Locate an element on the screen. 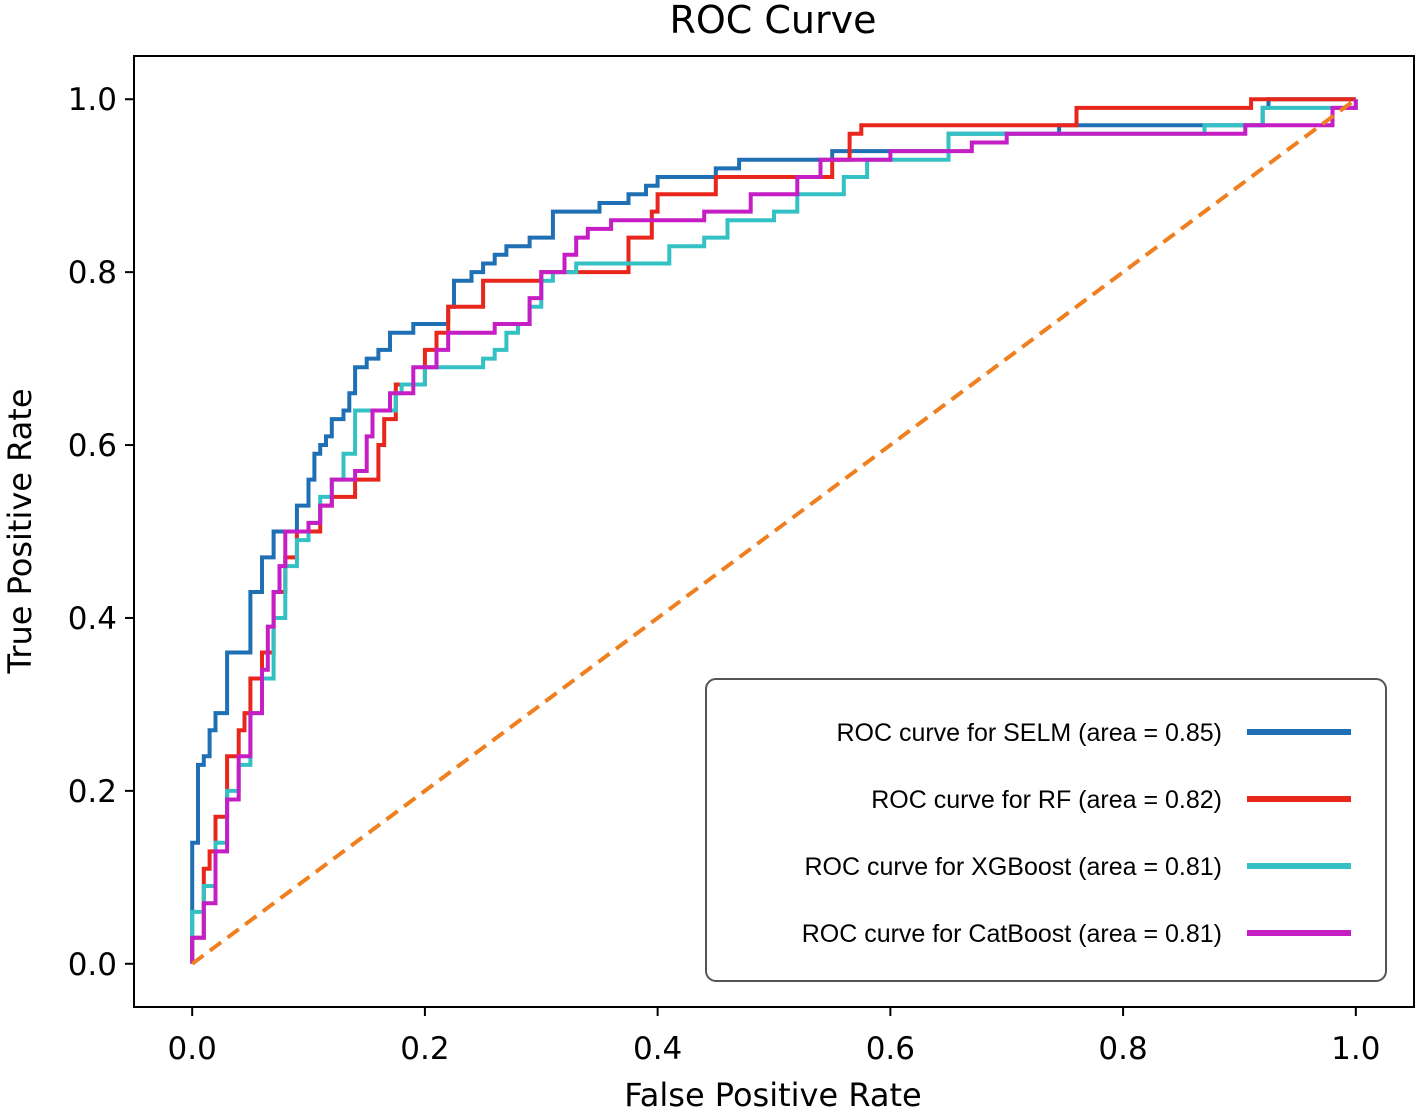 The height and width of the screenshot is (1113, 1417). legend-label: ROC curve for XGBoost (area = 0.81) is located at coordinates (1013, 867).